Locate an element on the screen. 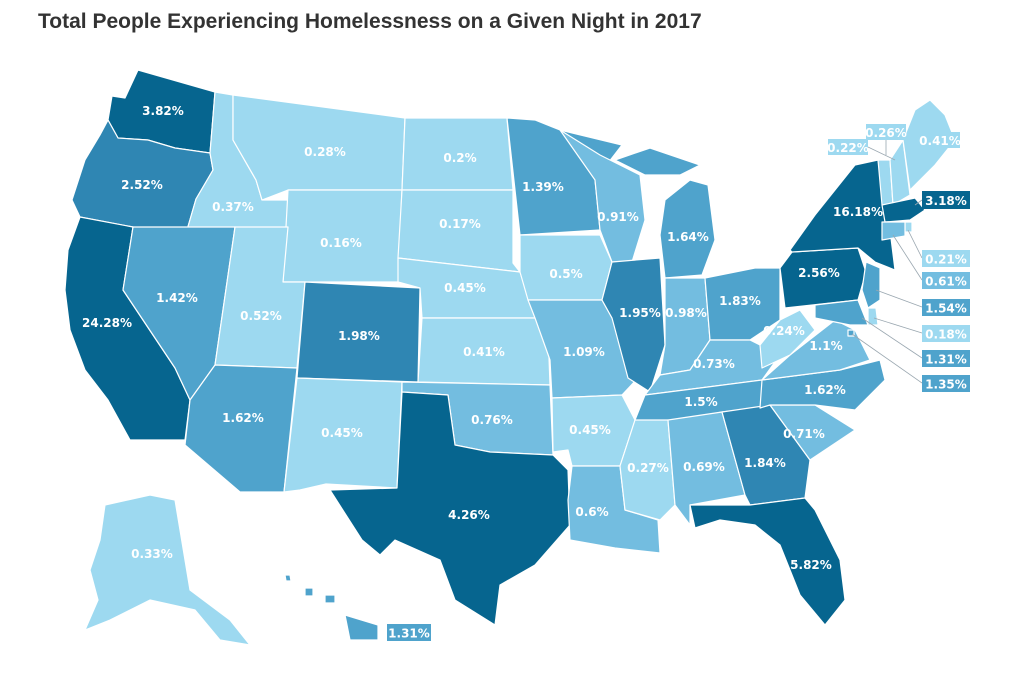 The height and width of the screenshot is (674, 1015). value-label-mn: 1.39% is located at coordinates (543, 187).